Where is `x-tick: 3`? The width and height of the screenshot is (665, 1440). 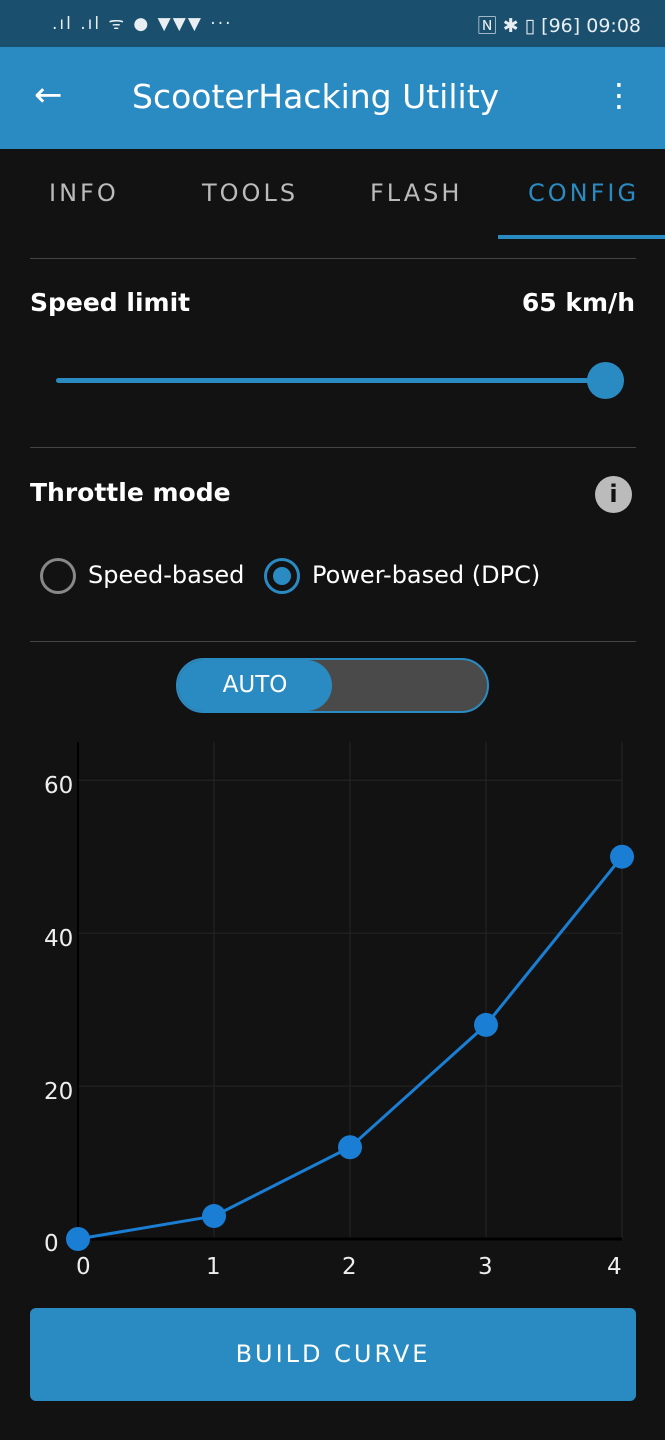
x-tick: 3 is located at coordinates (485, 1267).